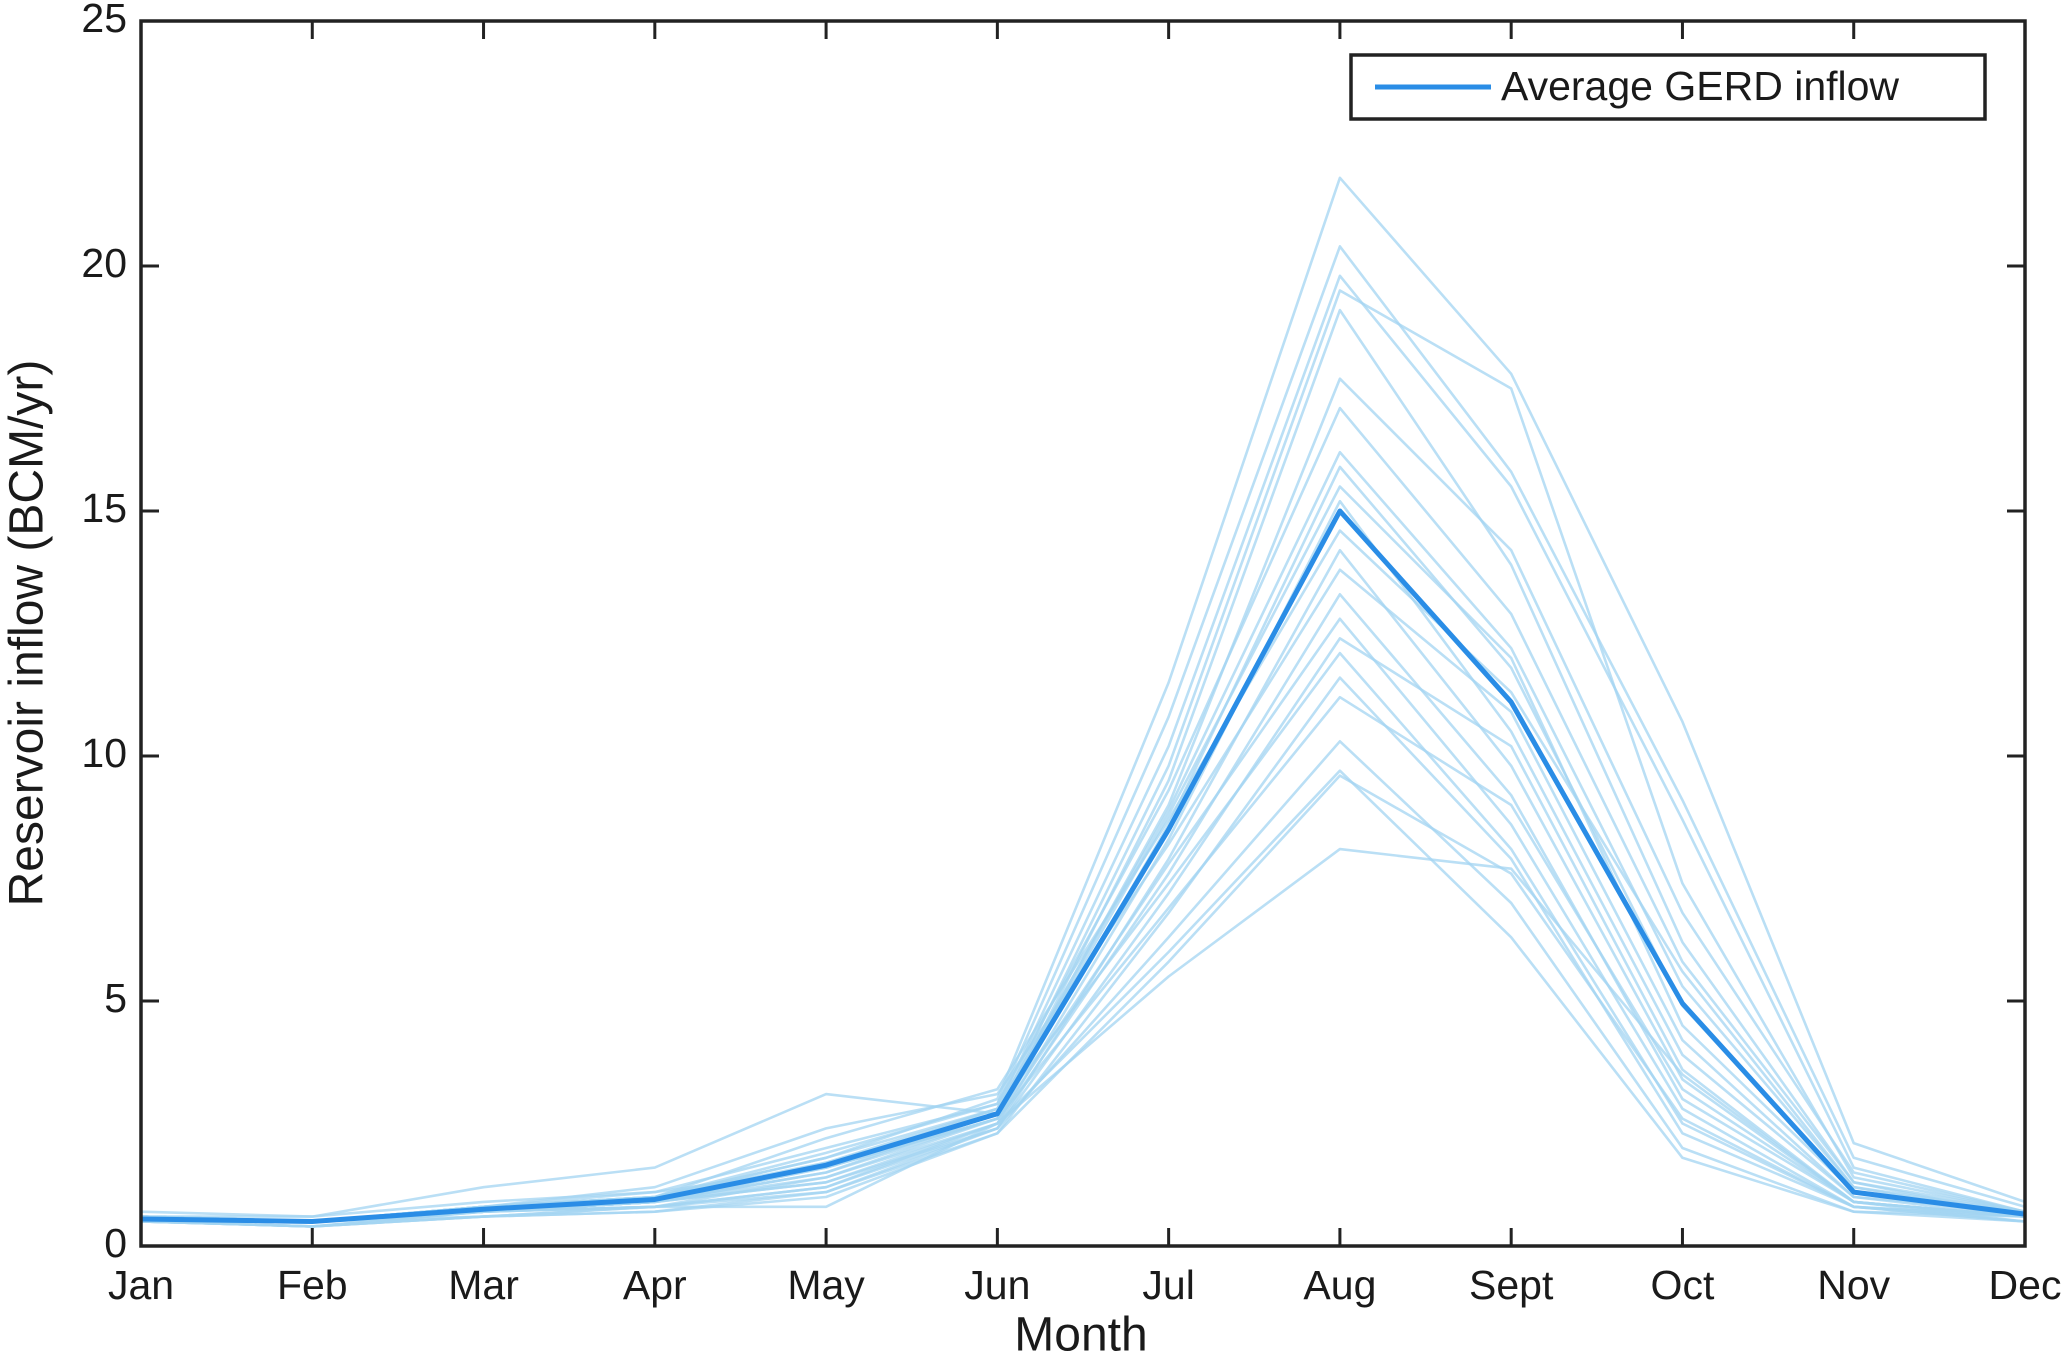 Image resolution: width=2067 pixels, height=1364 pixels. What do you see at coordinates (1080, 1335) in the screenshot?
I see `x-axis-label: Month` at bounding box center [1080, 1335].